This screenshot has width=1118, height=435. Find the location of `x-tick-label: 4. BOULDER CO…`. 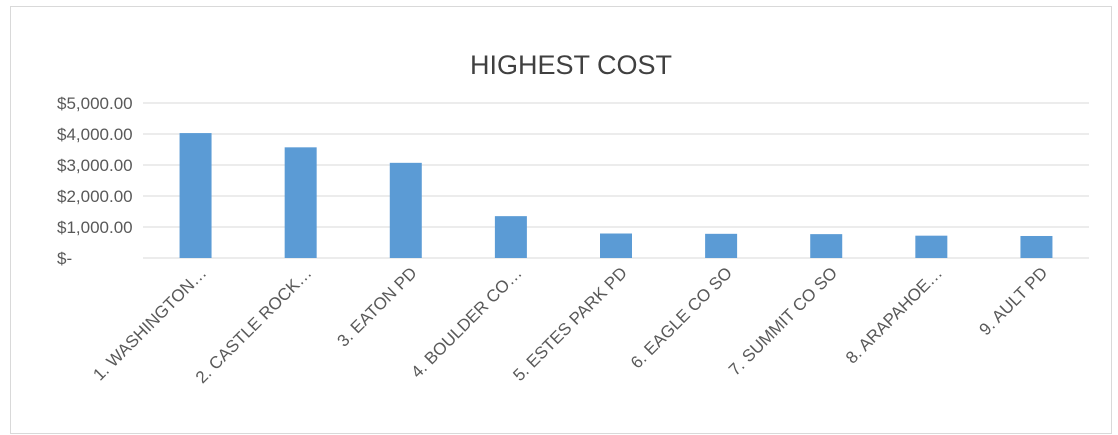

x-tick-label: 4. BOULDER CO… is located at coordinates (466, 322).